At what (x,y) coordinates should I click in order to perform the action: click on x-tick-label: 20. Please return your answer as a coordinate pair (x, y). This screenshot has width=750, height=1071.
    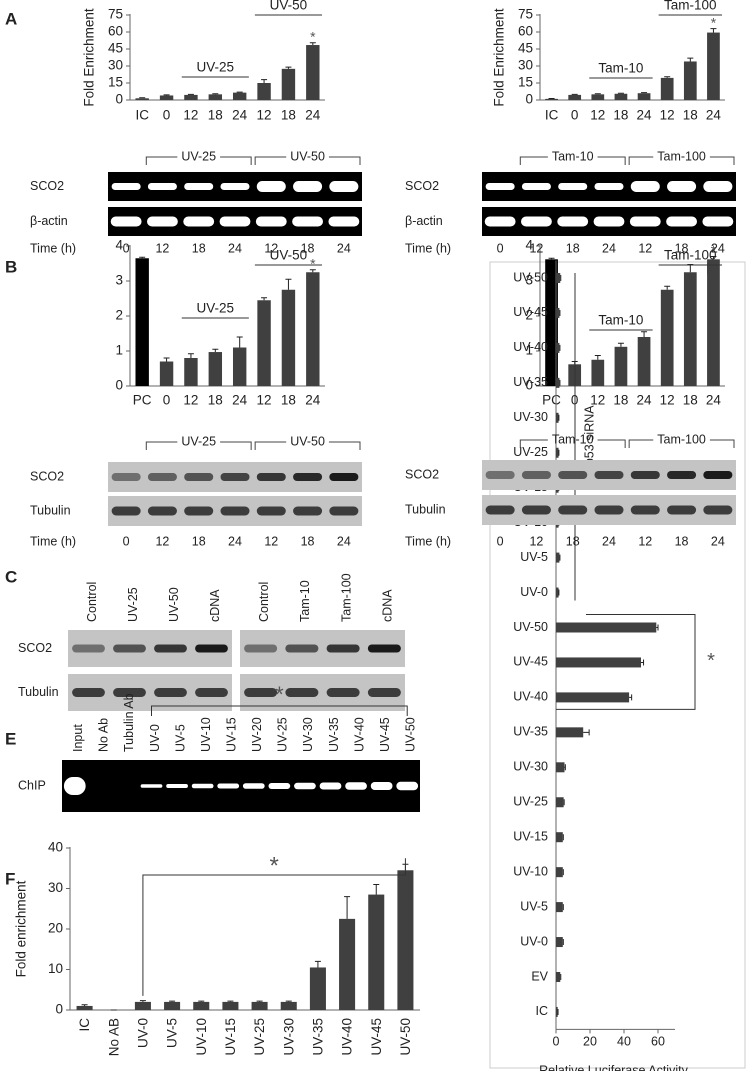
    Looking at the image, I should click on (590, 1042).